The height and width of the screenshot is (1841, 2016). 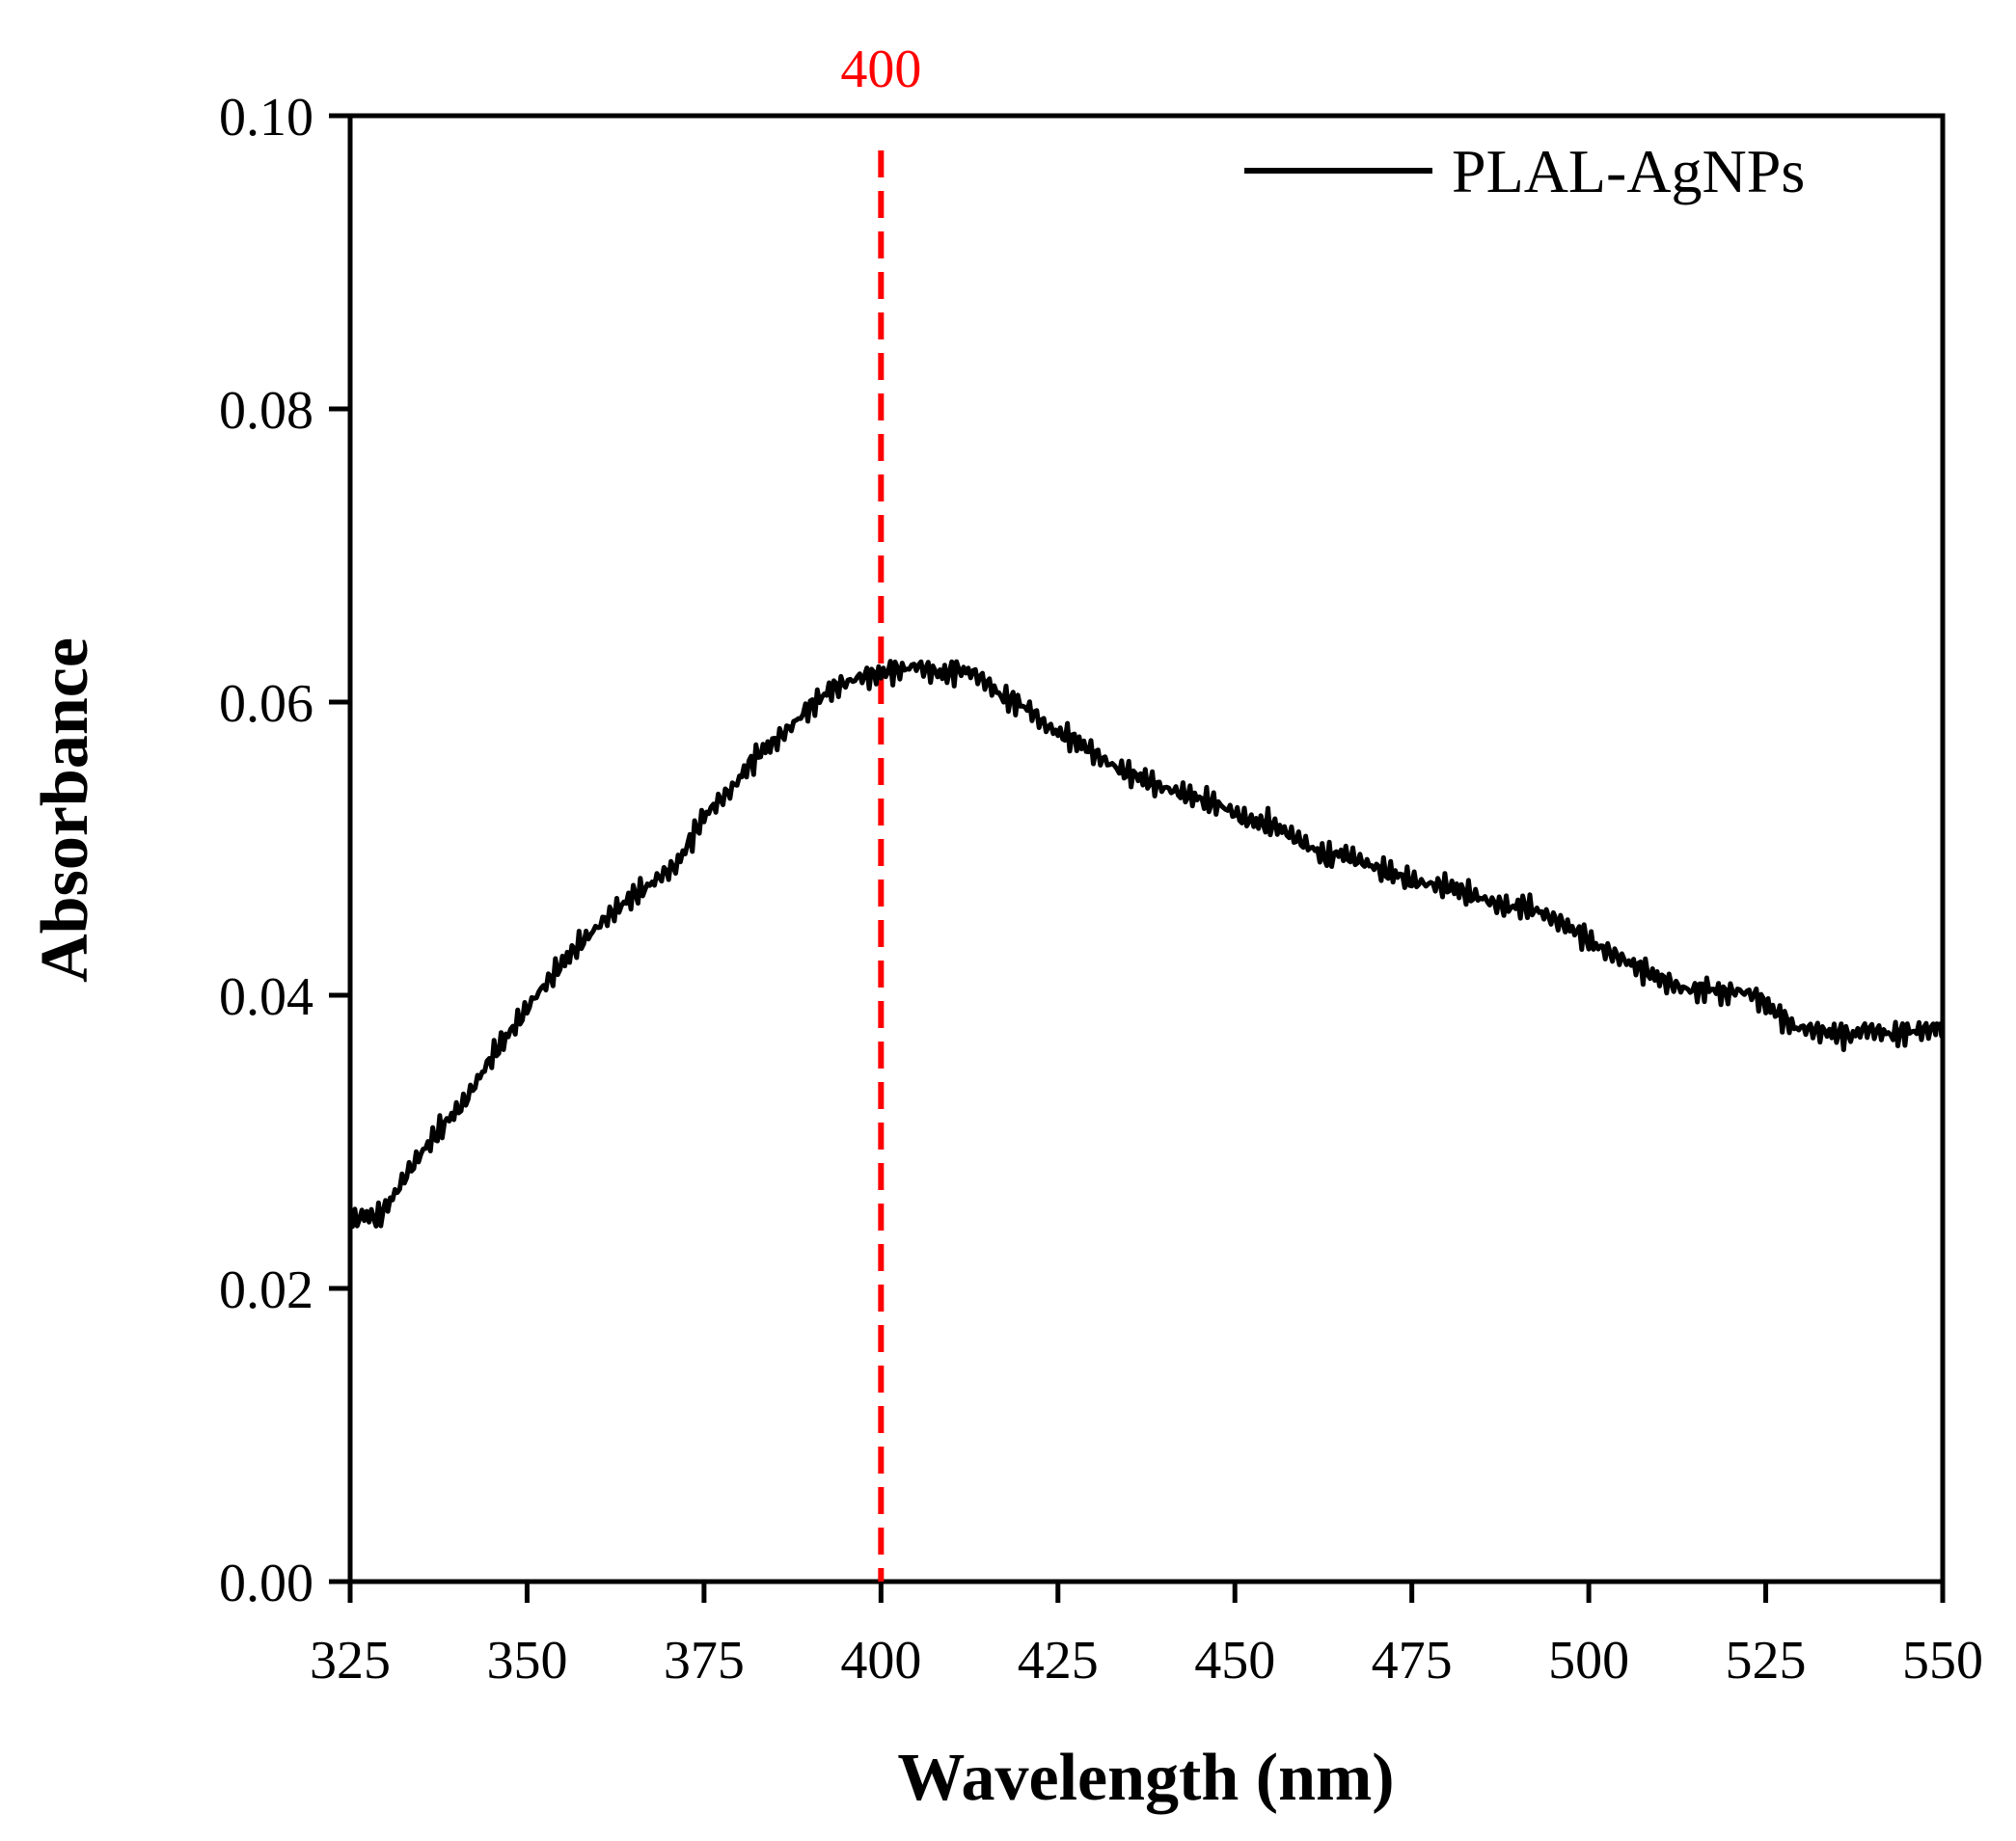 What do you see at coordinates (1628, 171) in the screenshot?
I see `legend-label: PLAL-AgNPs` at bounding box center [1628, 171].